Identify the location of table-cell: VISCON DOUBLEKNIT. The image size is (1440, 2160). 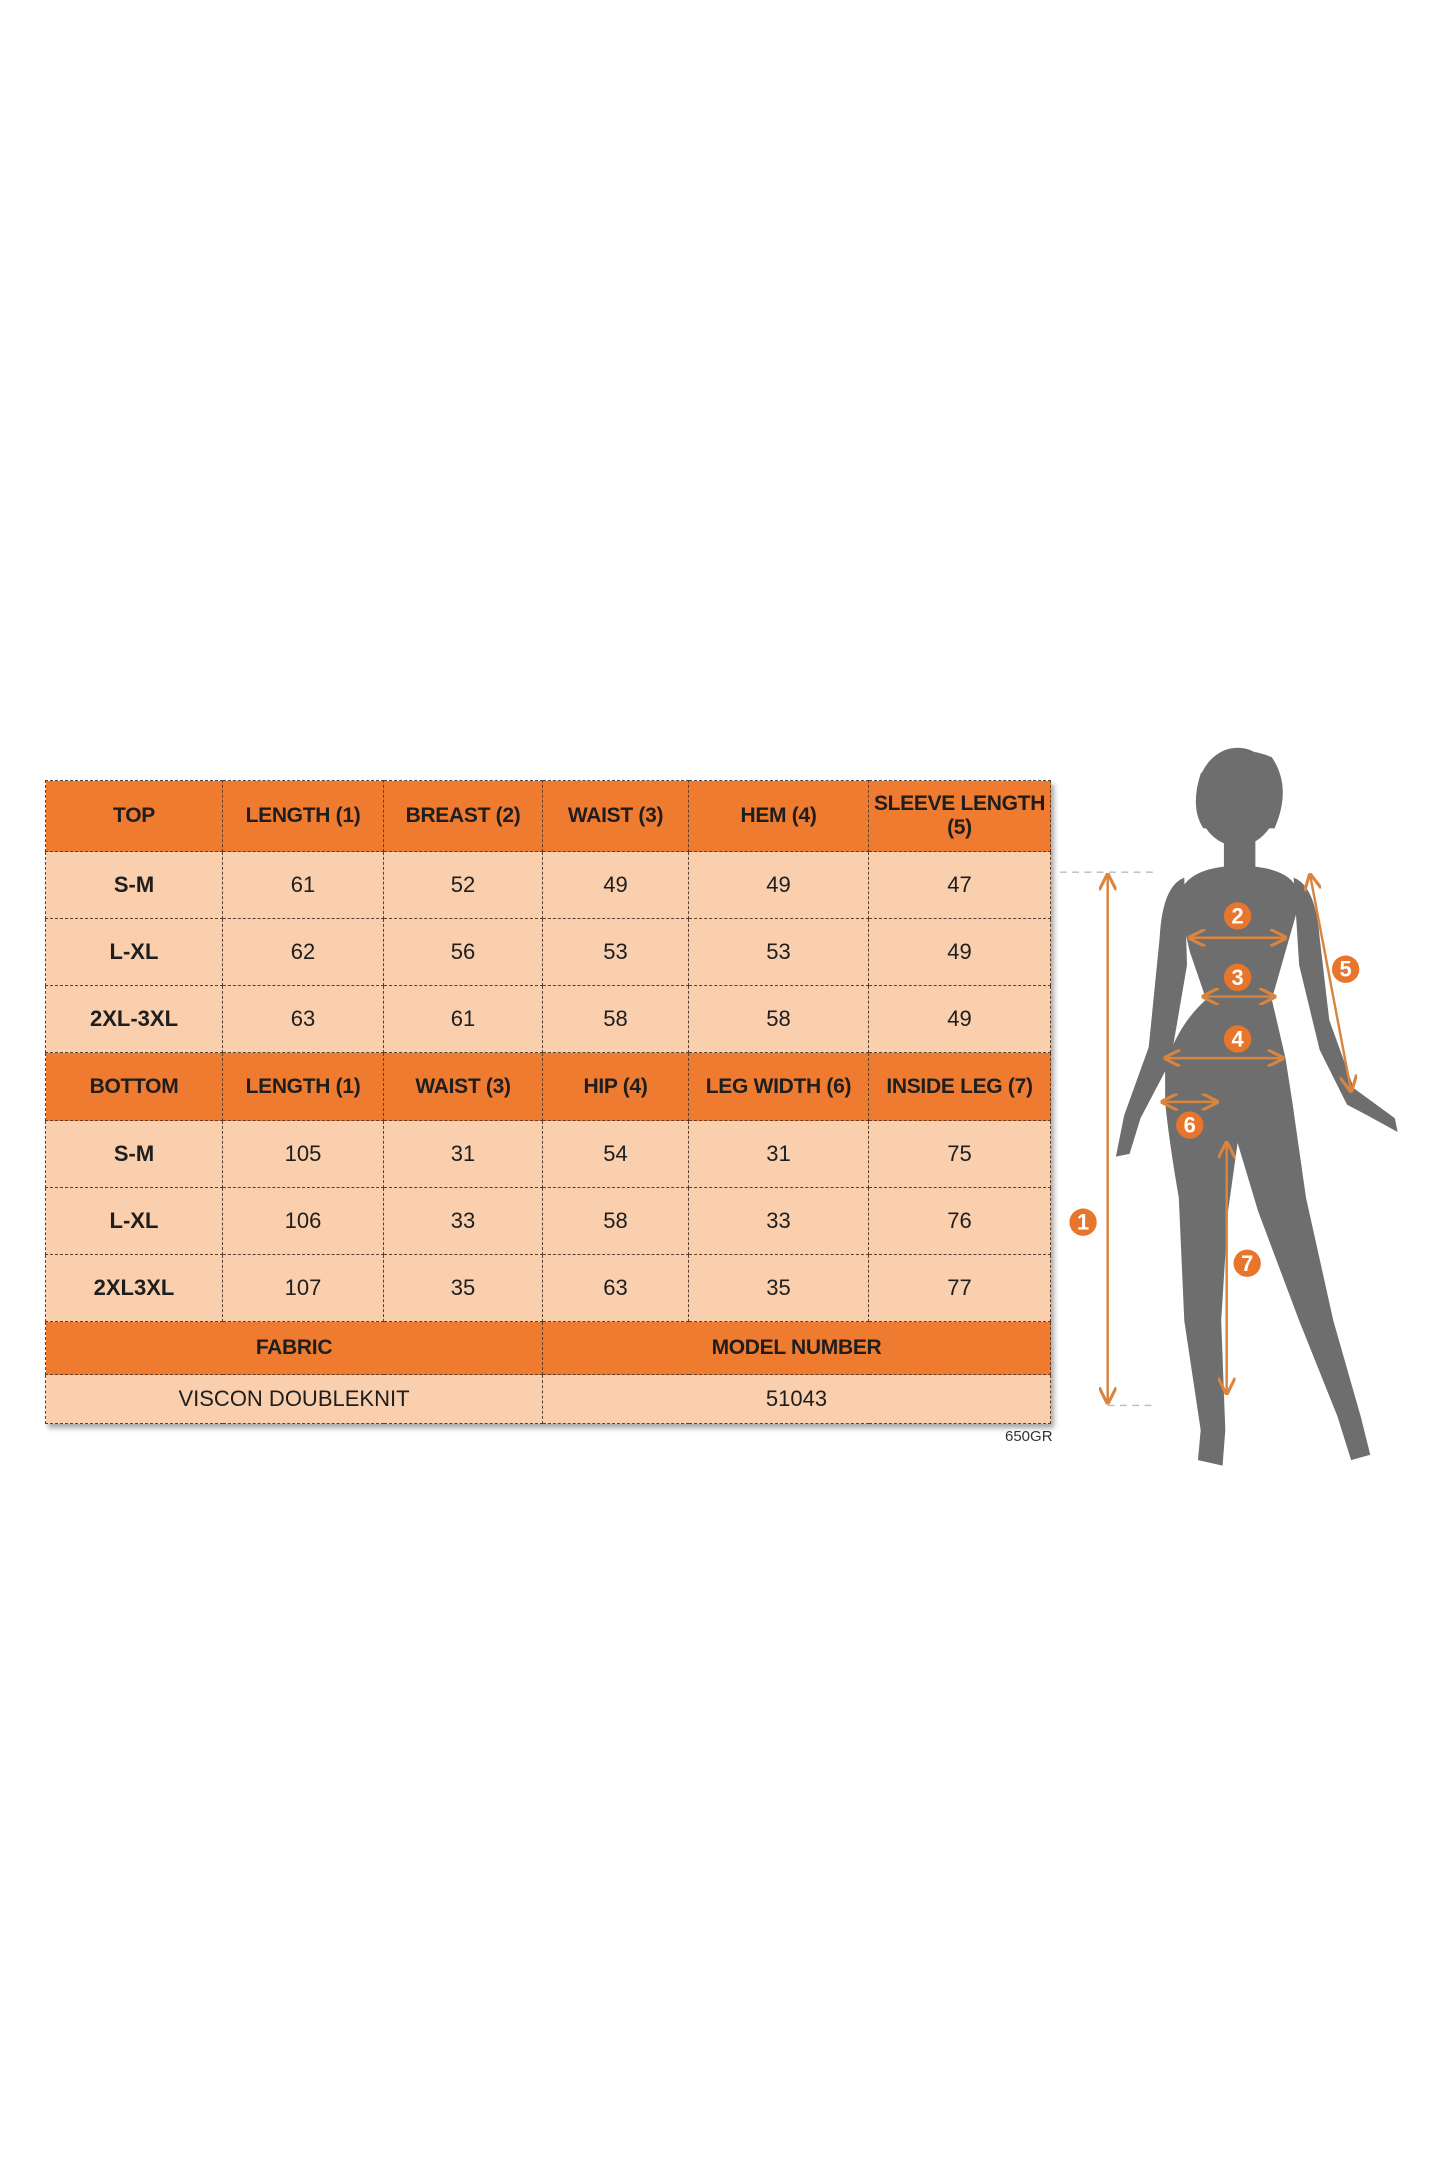
(294, 1399).